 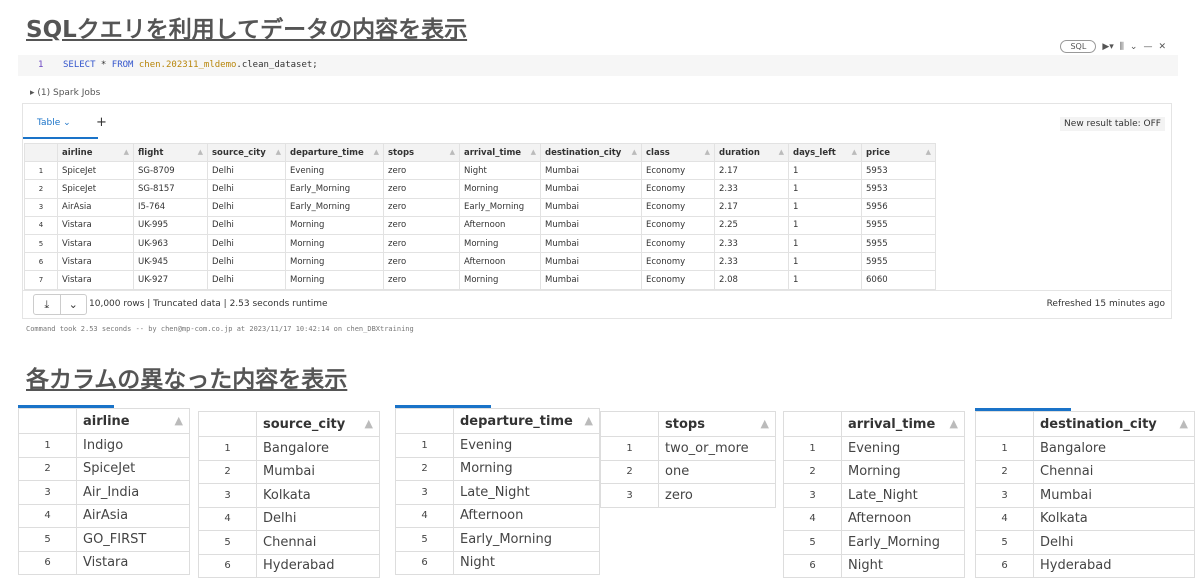 I want to click on column-header: duration ▲, so click(x=751, y=152).